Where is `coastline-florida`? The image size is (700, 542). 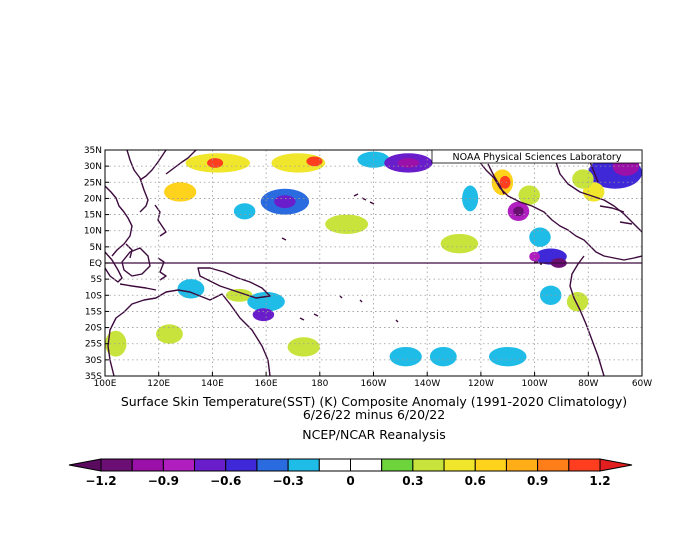
coastline-florida is located at coordinates (594, 172).